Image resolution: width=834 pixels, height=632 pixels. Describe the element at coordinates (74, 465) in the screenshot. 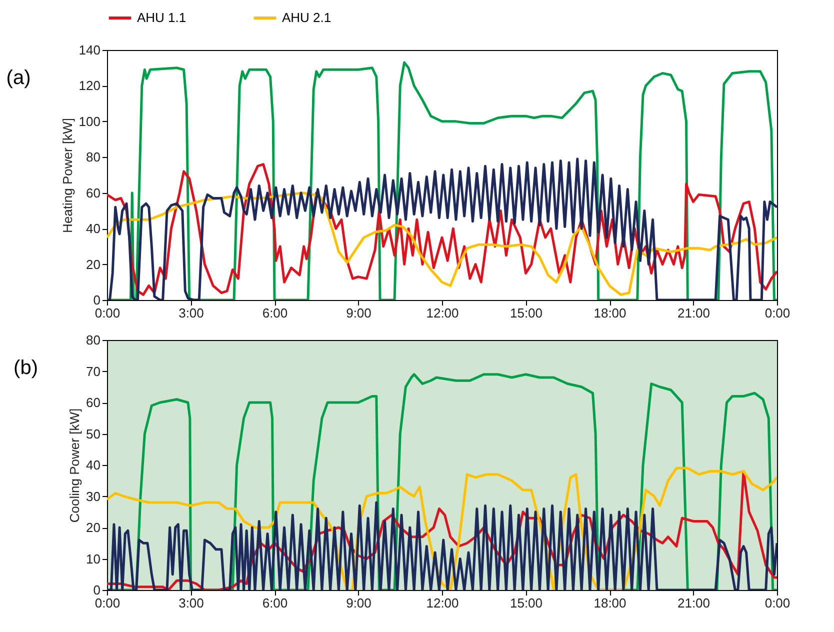

I see `y-axis-title: Cooling Power [kW]` at that location.